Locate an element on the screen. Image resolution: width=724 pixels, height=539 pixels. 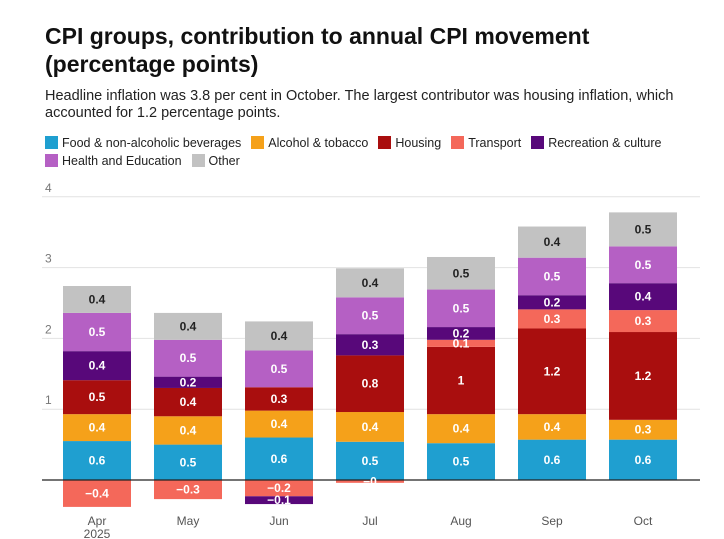
legend-label: Health and Education is located at coordinates (122, 161).